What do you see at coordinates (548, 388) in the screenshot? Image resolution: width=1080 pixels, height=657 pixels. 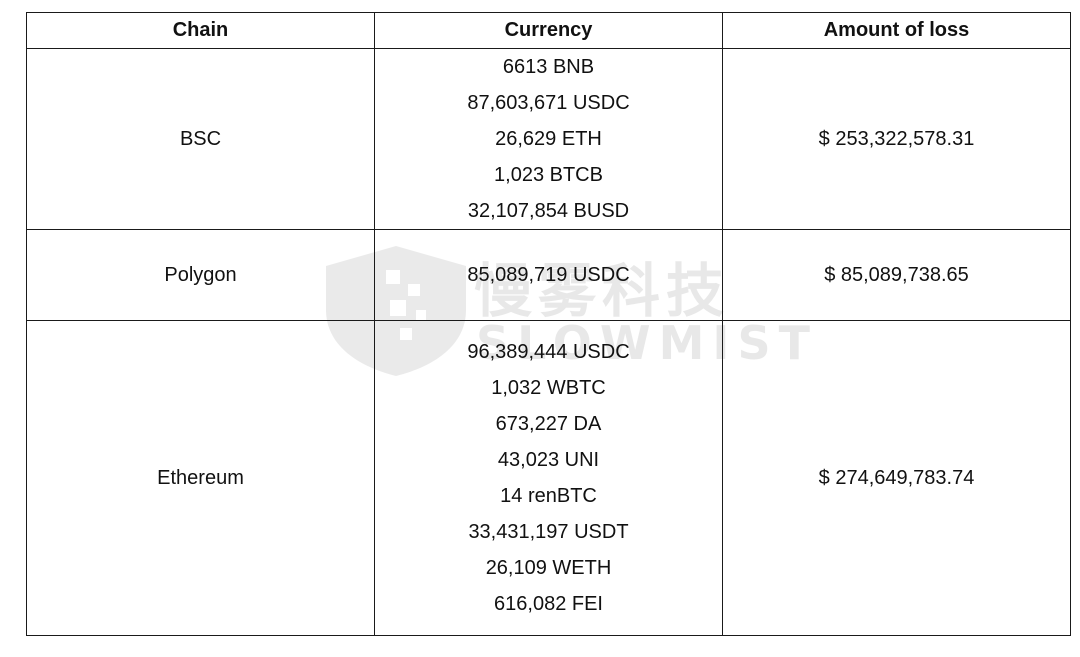 I see `currency-item: 1,032 WBTC` at bounding box center [548, 388].